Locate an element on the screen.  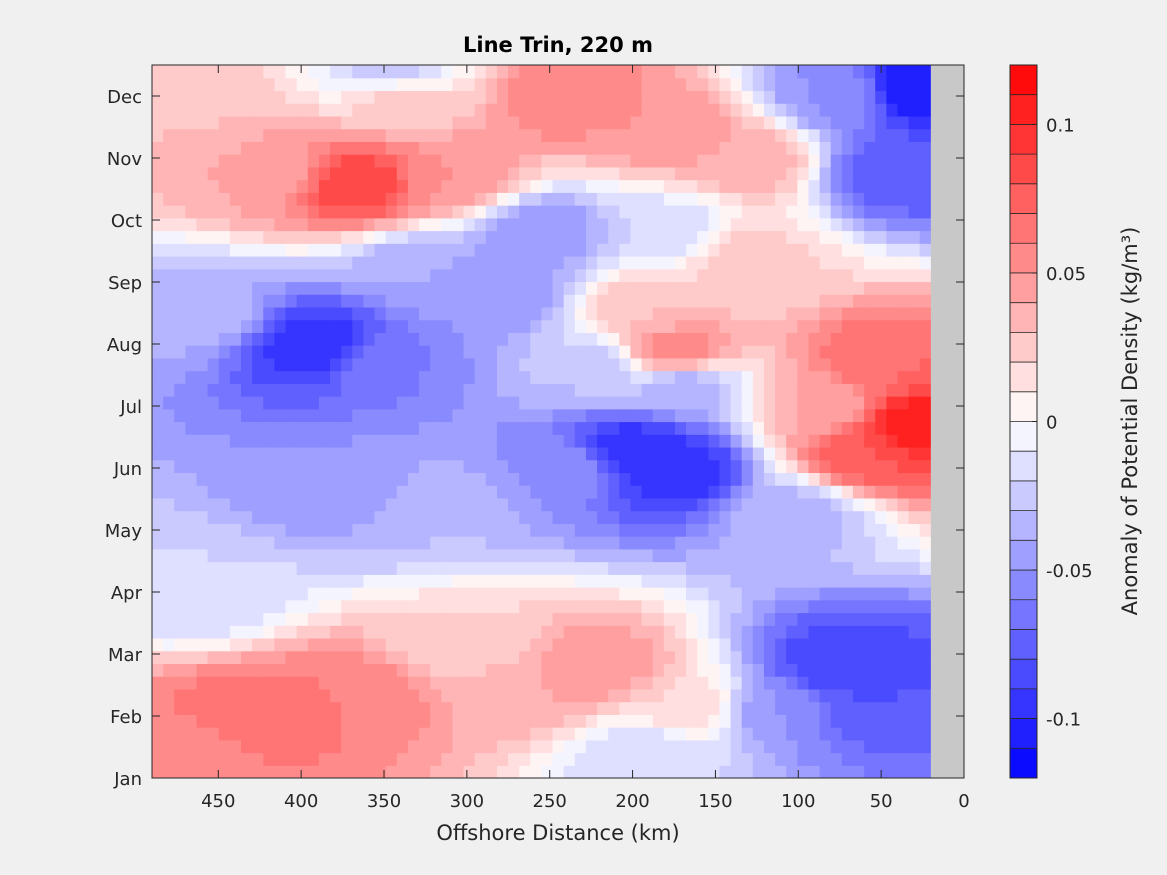
colorbar-level is located at coordinates (1023, 525).